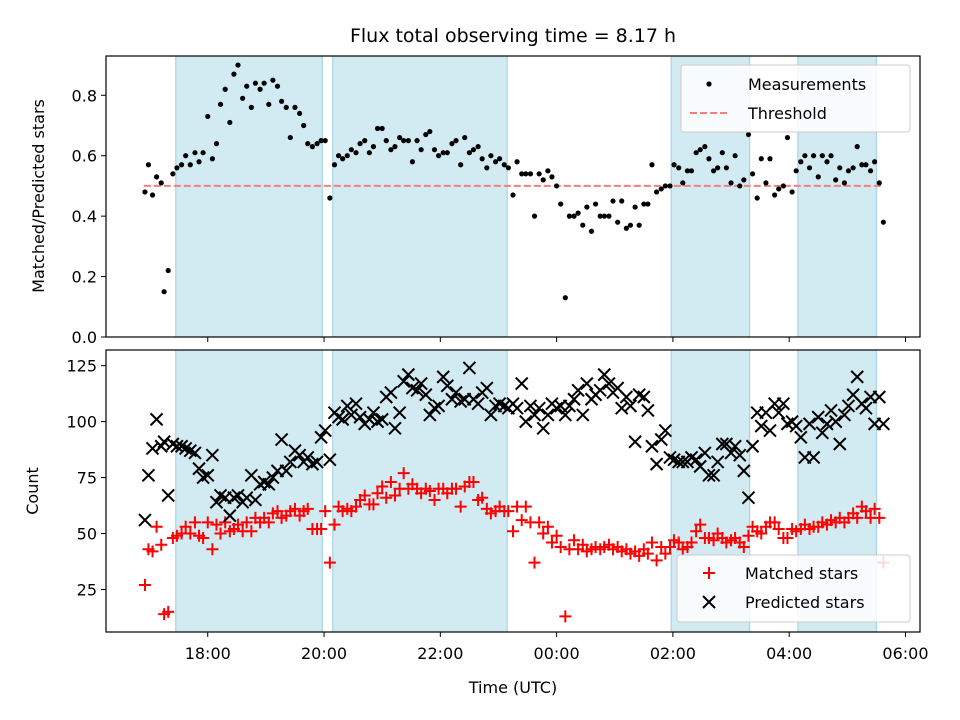 This screenshot has width=960, height=720. What do you see at coordinates (84, 95) in the screenshot?
I see `top-y-tick-label: 0.8` at bounding box center [84, 95].